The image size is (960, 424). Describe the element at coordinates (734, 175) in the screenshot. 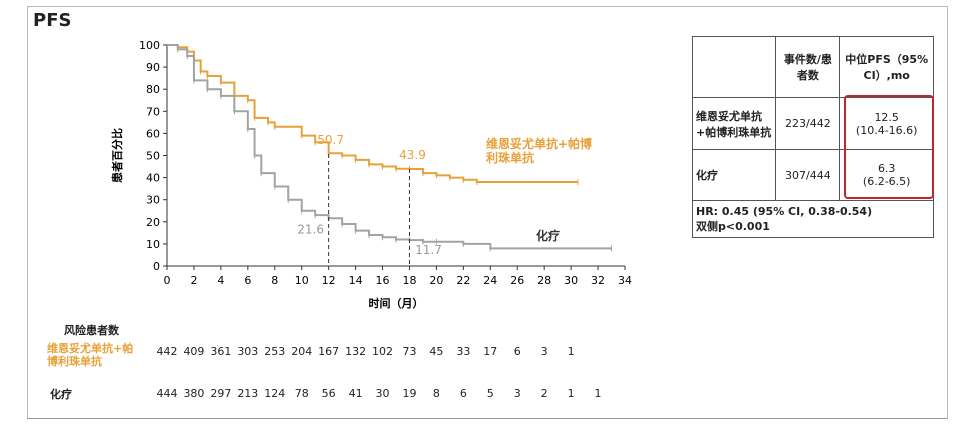

I see `stats-row-label: 化疗` at that location.